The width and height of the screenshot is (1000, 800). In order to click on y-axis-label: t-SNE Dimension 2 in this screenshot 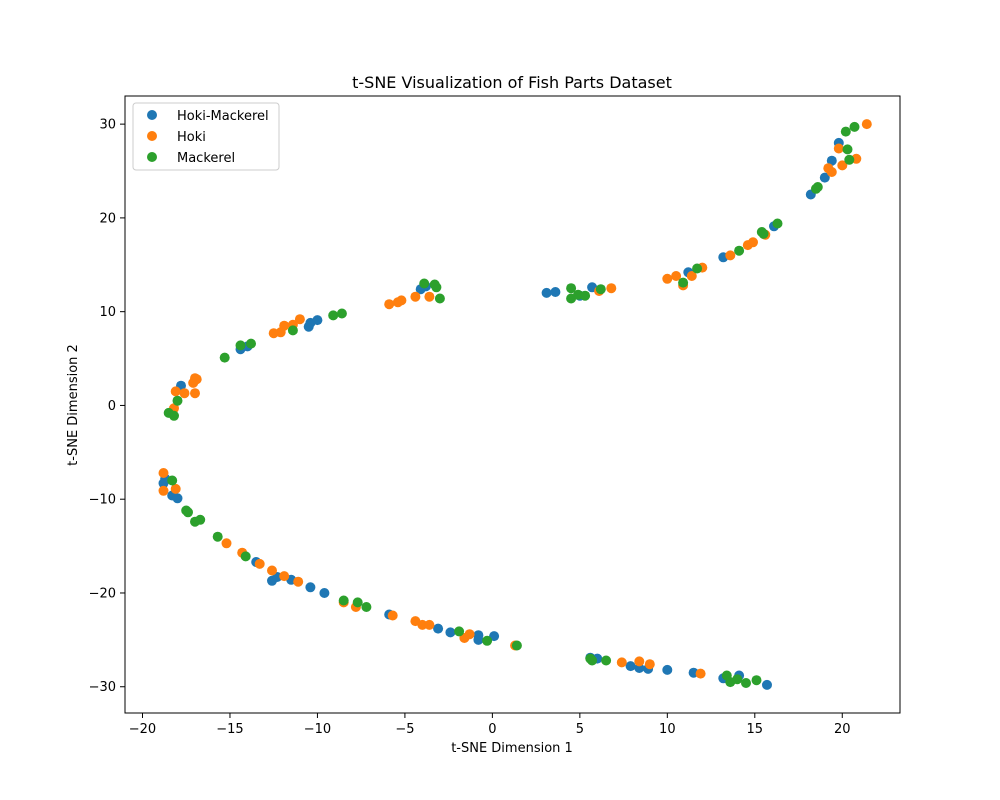, I will do `click(73, 405)`.